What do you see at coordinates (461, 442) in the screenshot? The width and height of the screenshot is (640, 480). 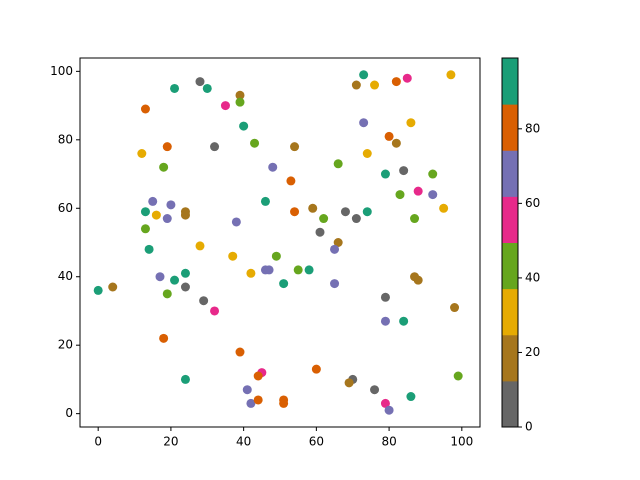 I see `x-tick-label: 100` at bounding box center [461, 442].